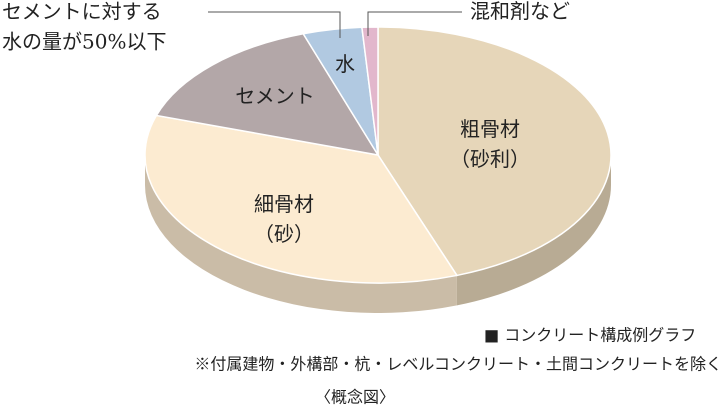  Describe the element at coordinates (355, 397) in the screenshot. I see `note: 〈概念図〉` at that location.